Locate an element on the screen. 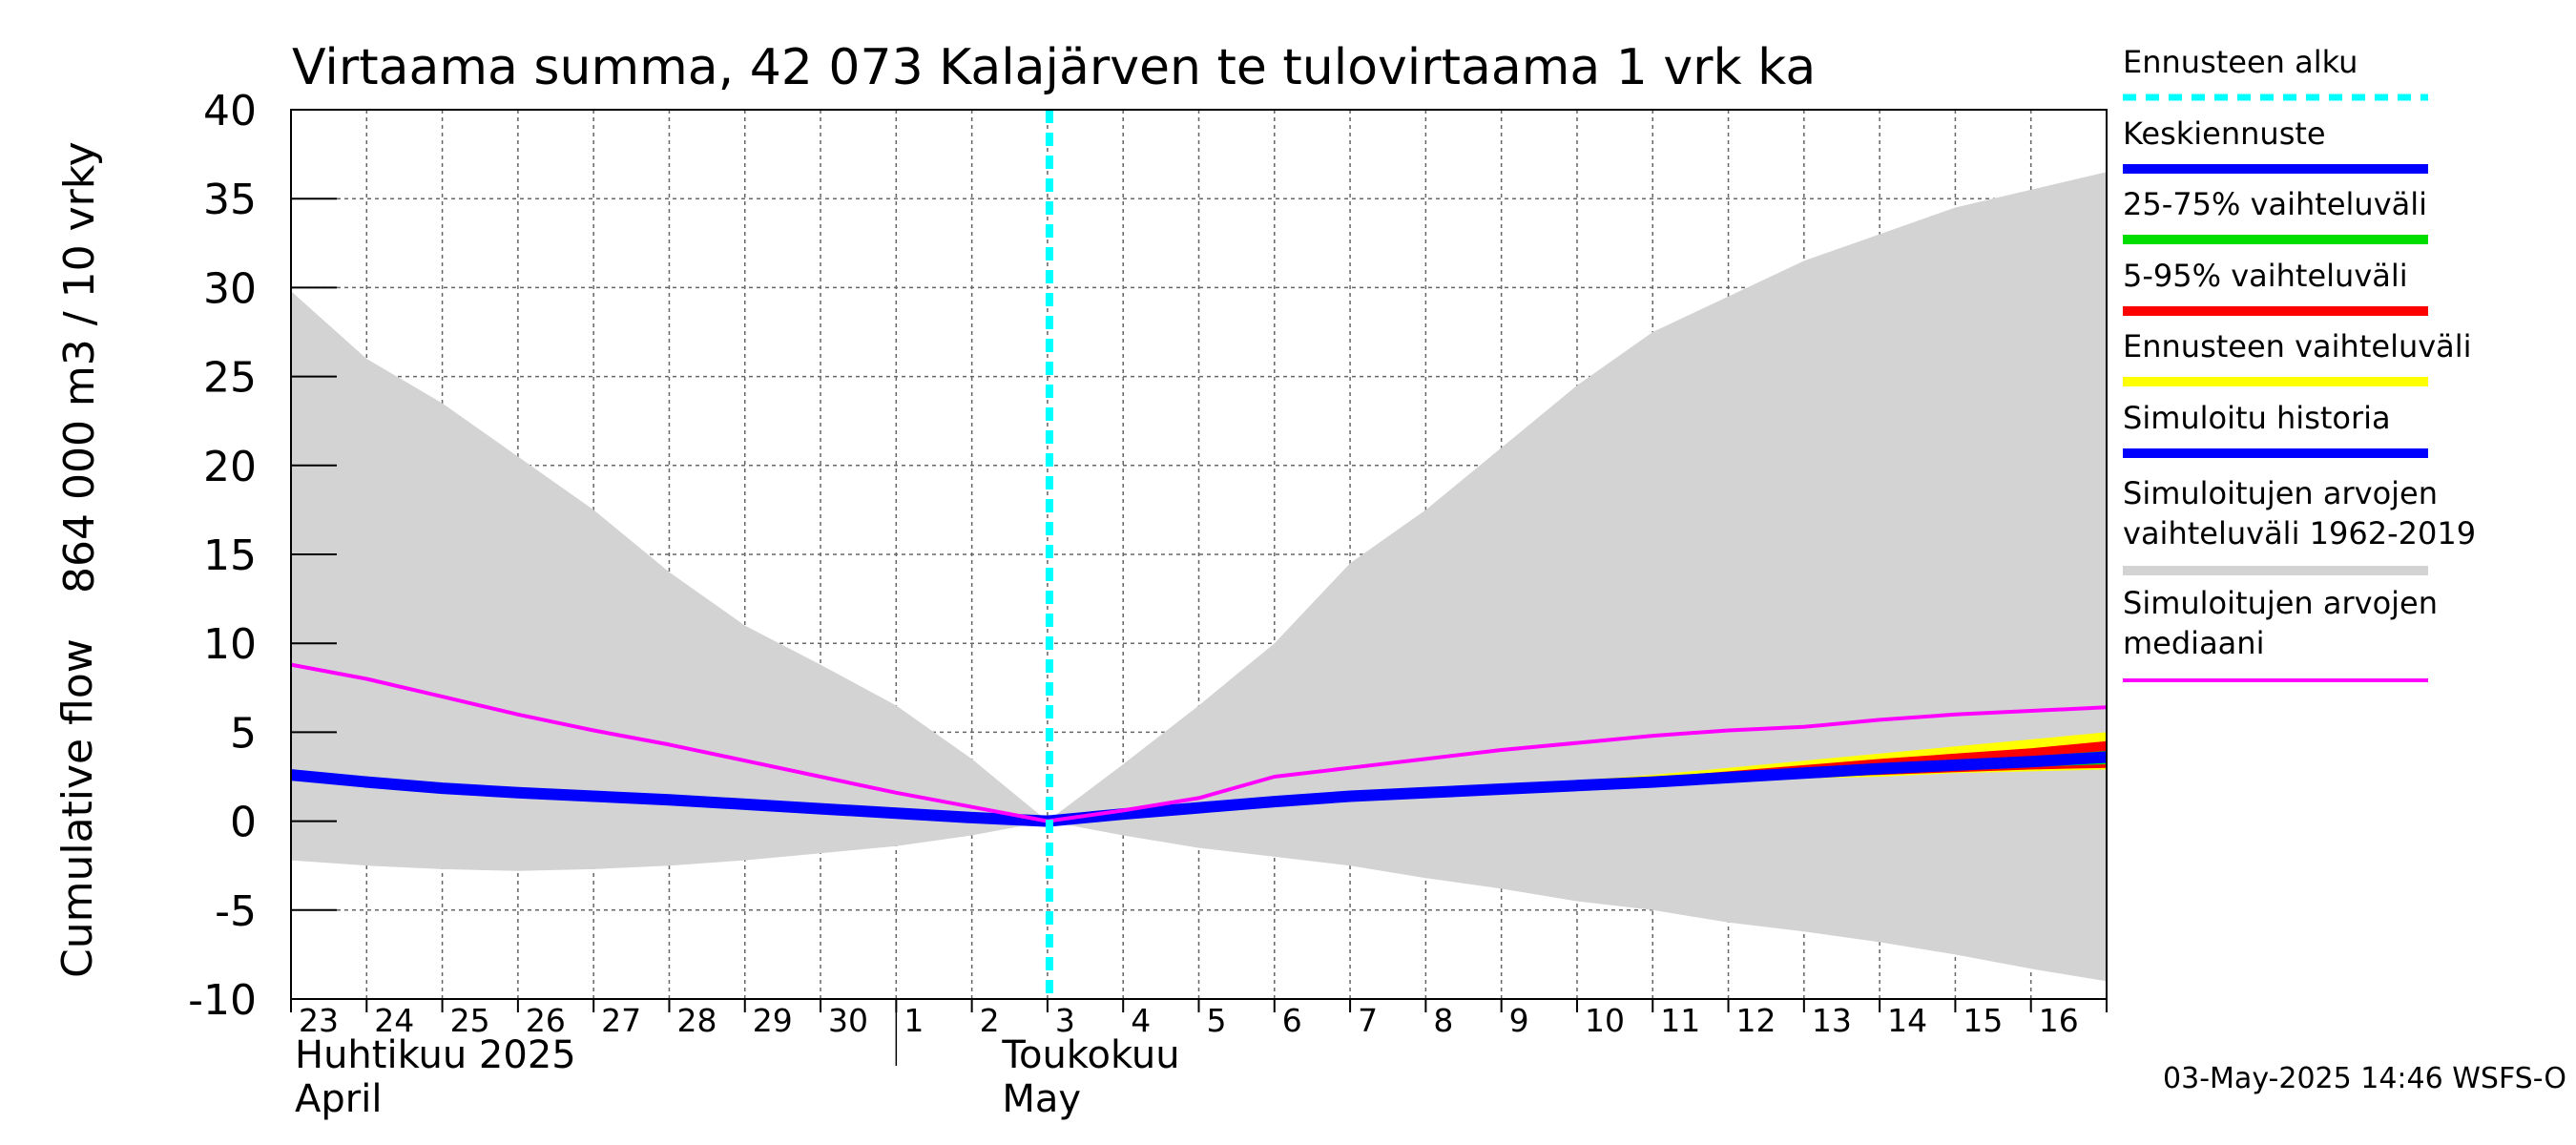  x-tick-label: 5 is located at coordinates (1217, 1021).